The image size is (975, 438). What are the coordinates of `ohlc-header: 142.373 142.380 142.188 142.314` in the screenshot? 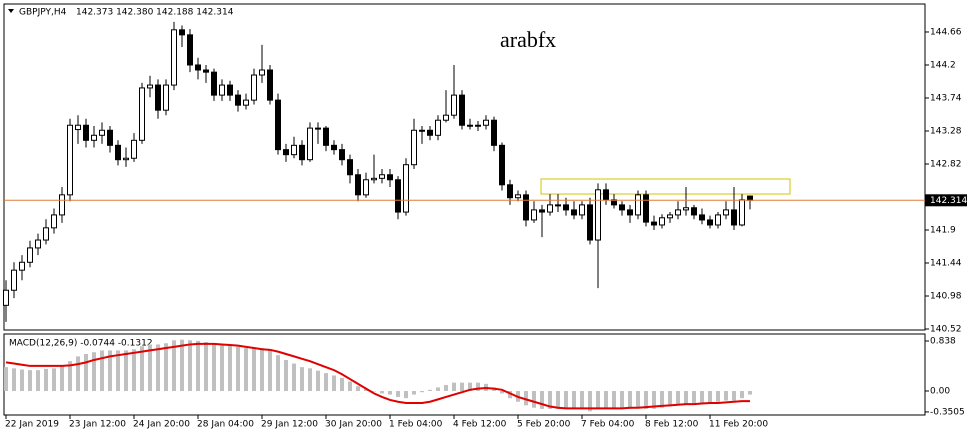 It's located at (155, 13).